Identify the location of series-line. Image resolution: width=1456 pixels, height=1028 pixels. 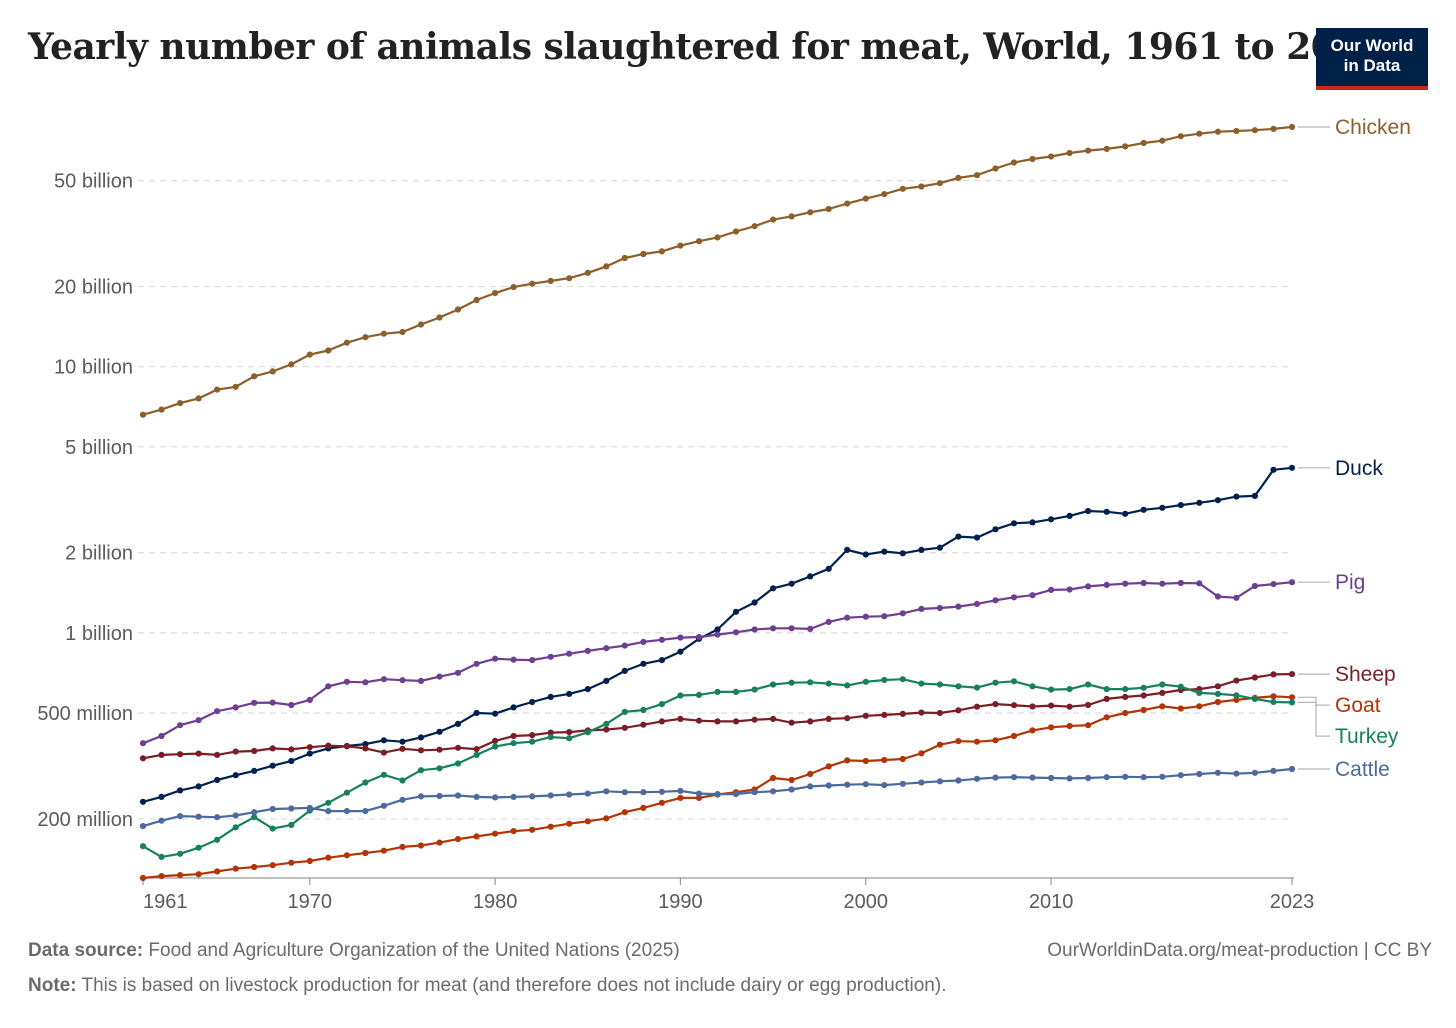
(717, 768).